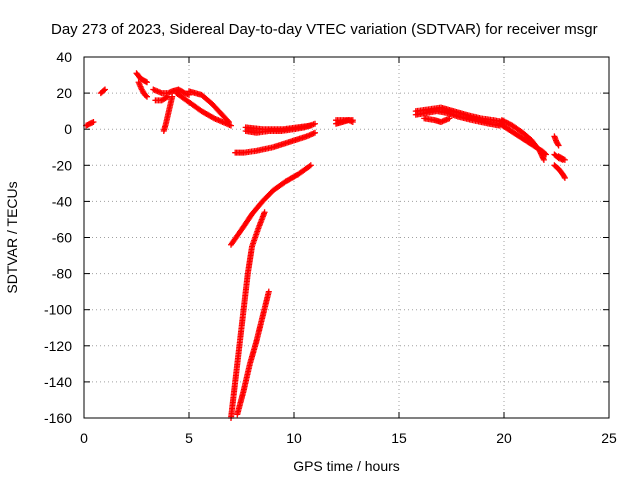  What do you see at coordinates (62, 201) in the screenshot?
I see `y-tick-label: -40` at bounding box center [62, 201].